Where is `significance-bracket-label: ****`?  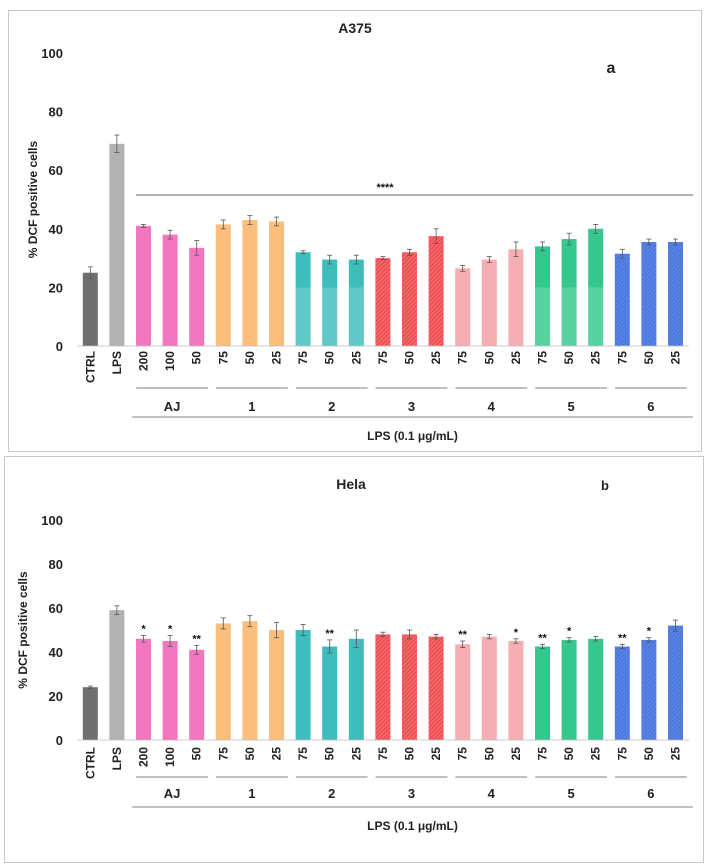 significance-bracket-label: **** is located at coordinates (385, 188).